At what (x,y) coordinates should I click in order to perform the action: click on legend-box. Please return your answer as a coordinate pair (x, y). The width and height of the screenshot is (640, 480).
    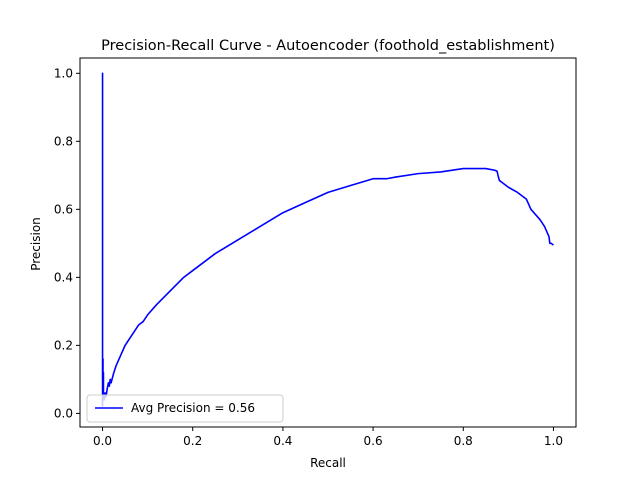
    Looking at the image, I should click on (185, 408).